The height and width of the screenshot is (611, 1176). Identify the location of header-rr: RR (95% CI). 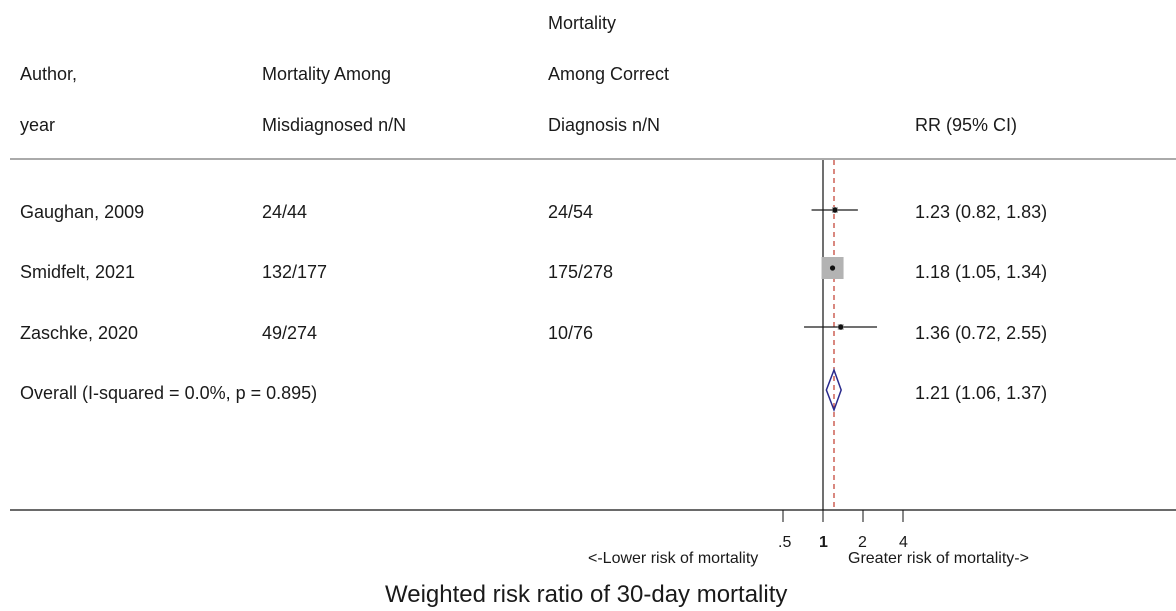
(966, 125).